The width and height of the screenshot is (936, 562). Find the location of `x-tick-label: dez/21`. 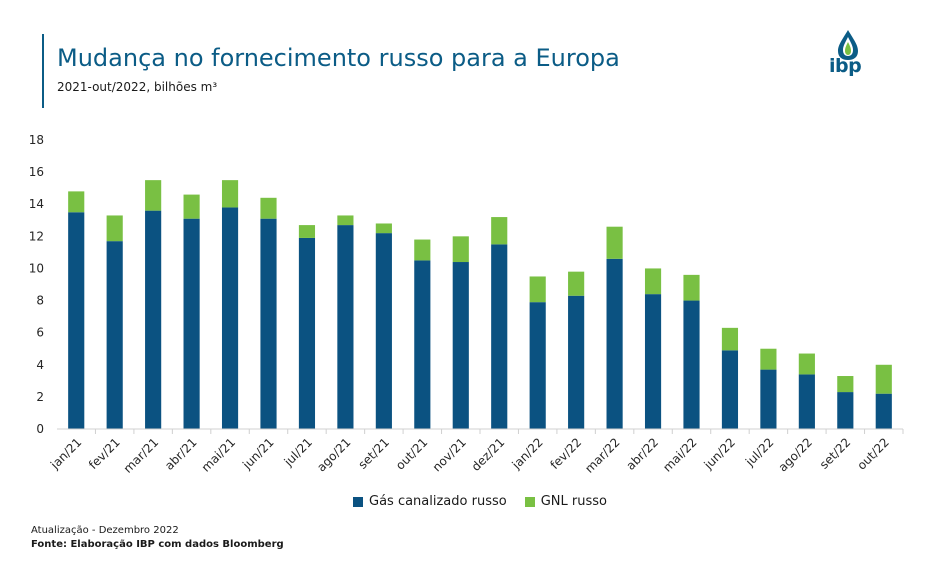

x-tick-label: dez/21 is located at coordinates (488, 454).